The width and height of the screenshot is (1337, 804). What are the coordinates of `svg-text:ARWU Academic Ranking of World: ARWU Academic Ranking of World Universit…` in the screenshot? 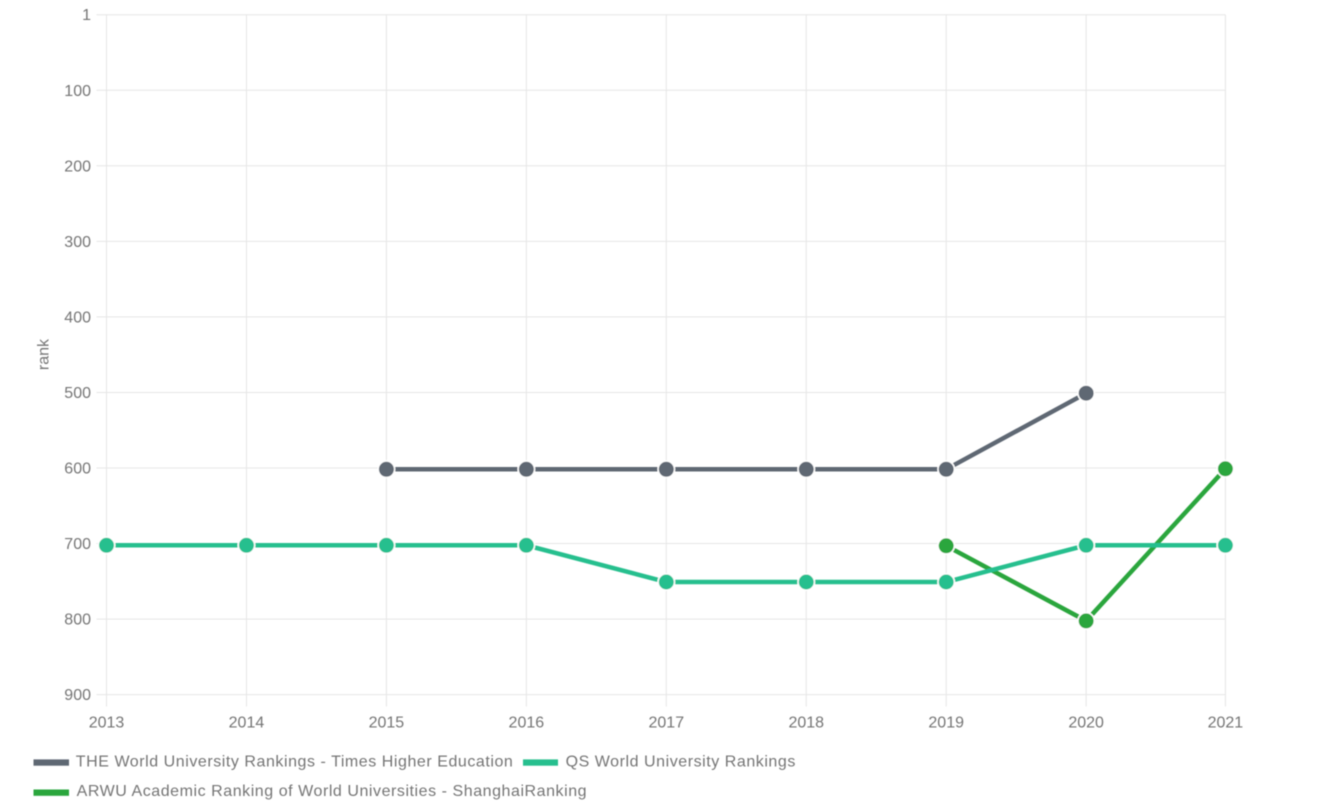 It's located at (332, 791).